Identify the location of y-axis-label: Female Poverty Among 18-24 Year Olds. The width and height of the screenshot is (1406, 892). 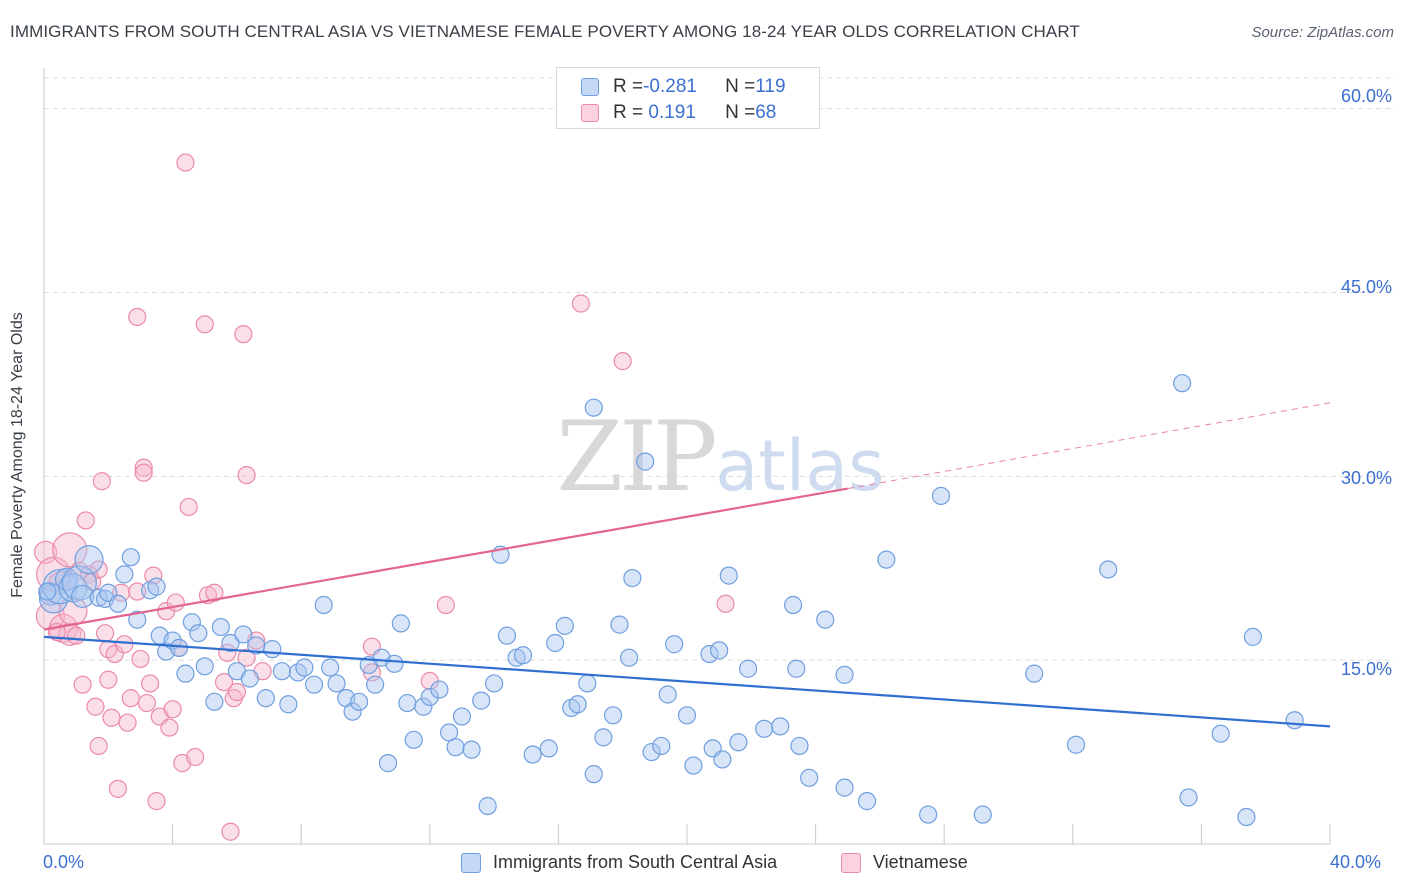
(17, 455).